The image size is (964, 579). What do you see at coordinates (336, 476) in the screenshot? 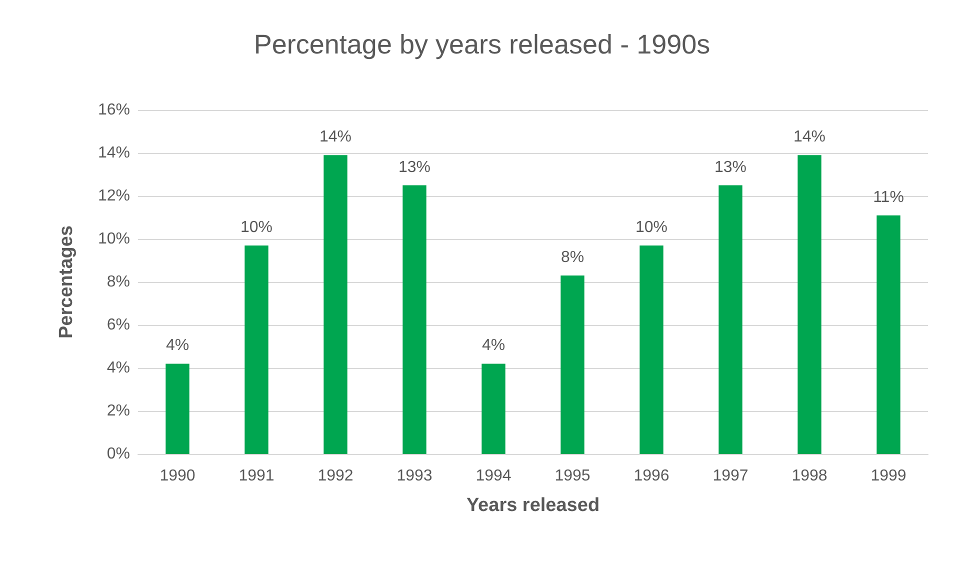
I see `x-tick-label: 1992` at bounding box center [336, 476].